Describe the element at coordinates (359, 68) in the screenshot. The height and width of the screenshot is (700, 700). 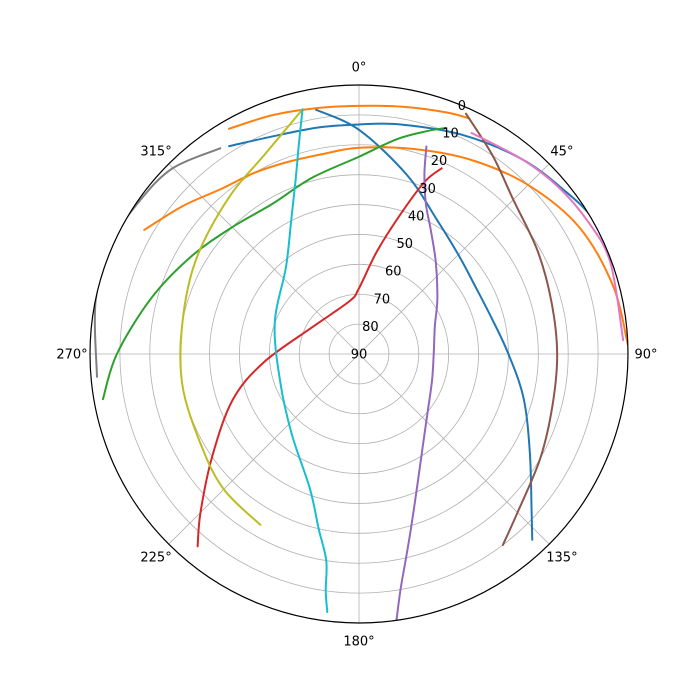
I see `theta-tick-label: 0°` at that location.